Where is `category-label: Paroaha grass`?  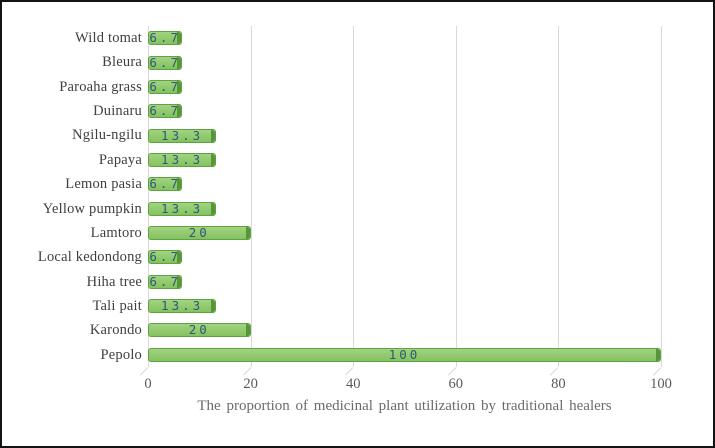
category-label: Paroaha grass is located at coordinates (100, 86).